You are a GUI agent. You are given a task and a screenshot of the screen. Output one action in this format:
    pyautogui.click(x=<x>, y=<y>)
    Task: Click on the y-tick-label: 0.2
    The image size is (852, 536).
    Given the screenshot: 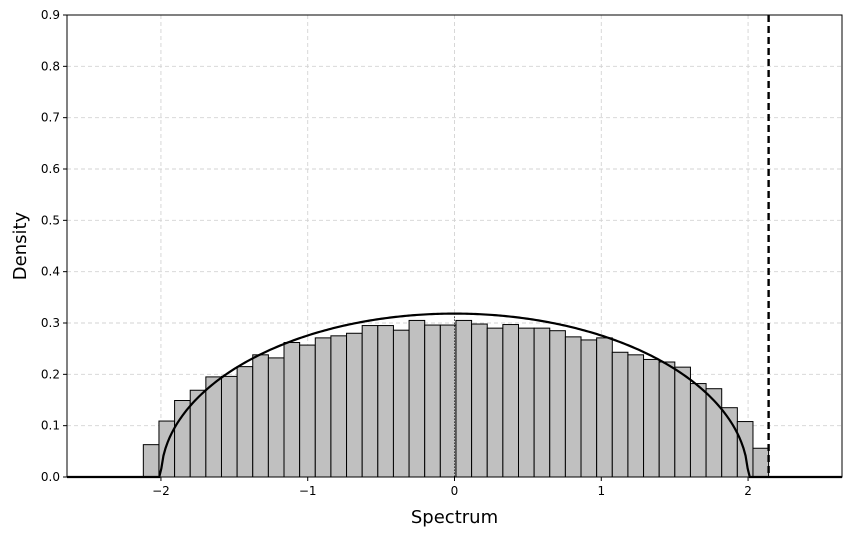 What is the action you would take?
    pyautogui.click(x=50, y=374)
    